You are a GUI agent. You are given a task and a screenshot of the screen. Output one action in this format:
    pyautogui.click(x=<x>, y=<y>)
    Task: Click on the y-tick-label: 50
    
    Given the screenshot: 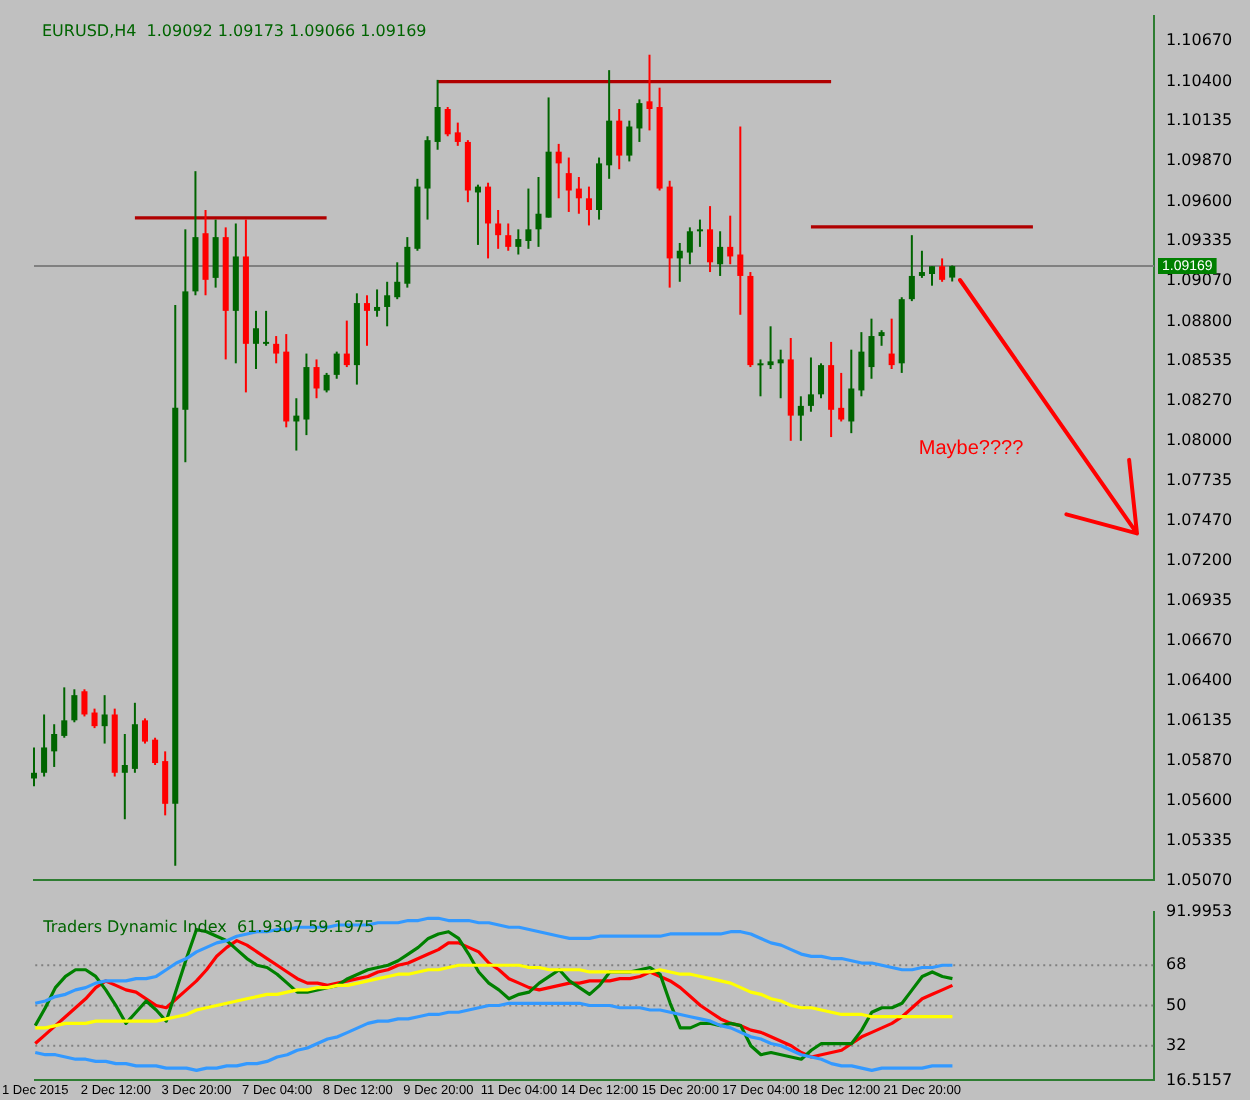 What is the action you would take?
    pyautogui.click(x=1176, y=1004)
    